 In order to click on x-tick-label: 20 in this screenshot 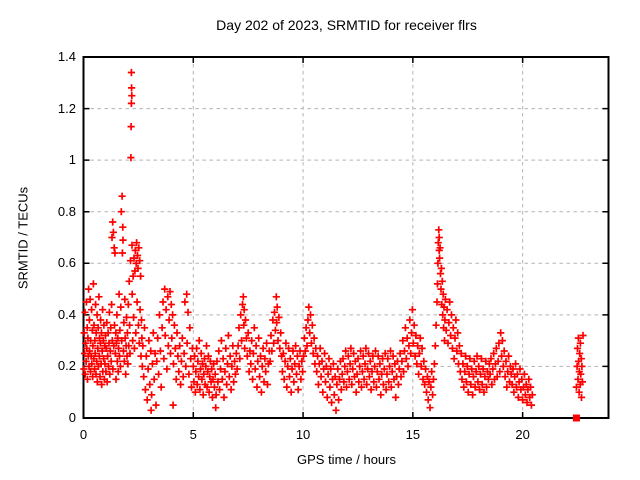, I will do `click(522, 434)`.